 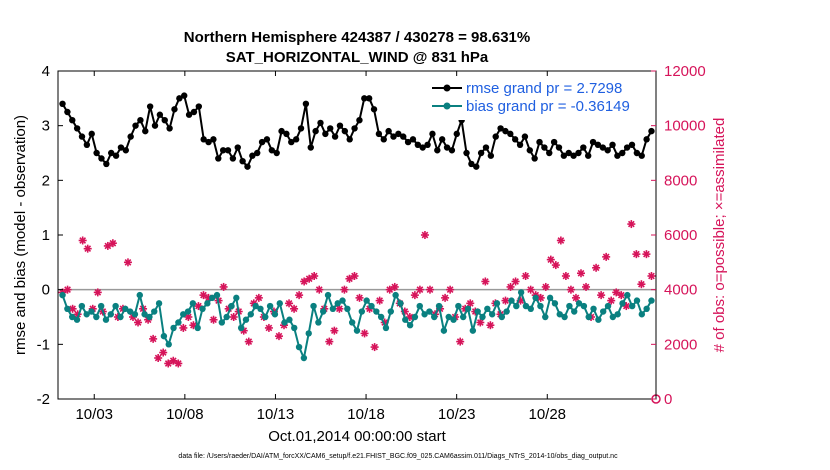 What do you see at coordinates (276, 414) in the screenshot?
I see `x-tick-label: 10/13` at bounding box center [276, 414].